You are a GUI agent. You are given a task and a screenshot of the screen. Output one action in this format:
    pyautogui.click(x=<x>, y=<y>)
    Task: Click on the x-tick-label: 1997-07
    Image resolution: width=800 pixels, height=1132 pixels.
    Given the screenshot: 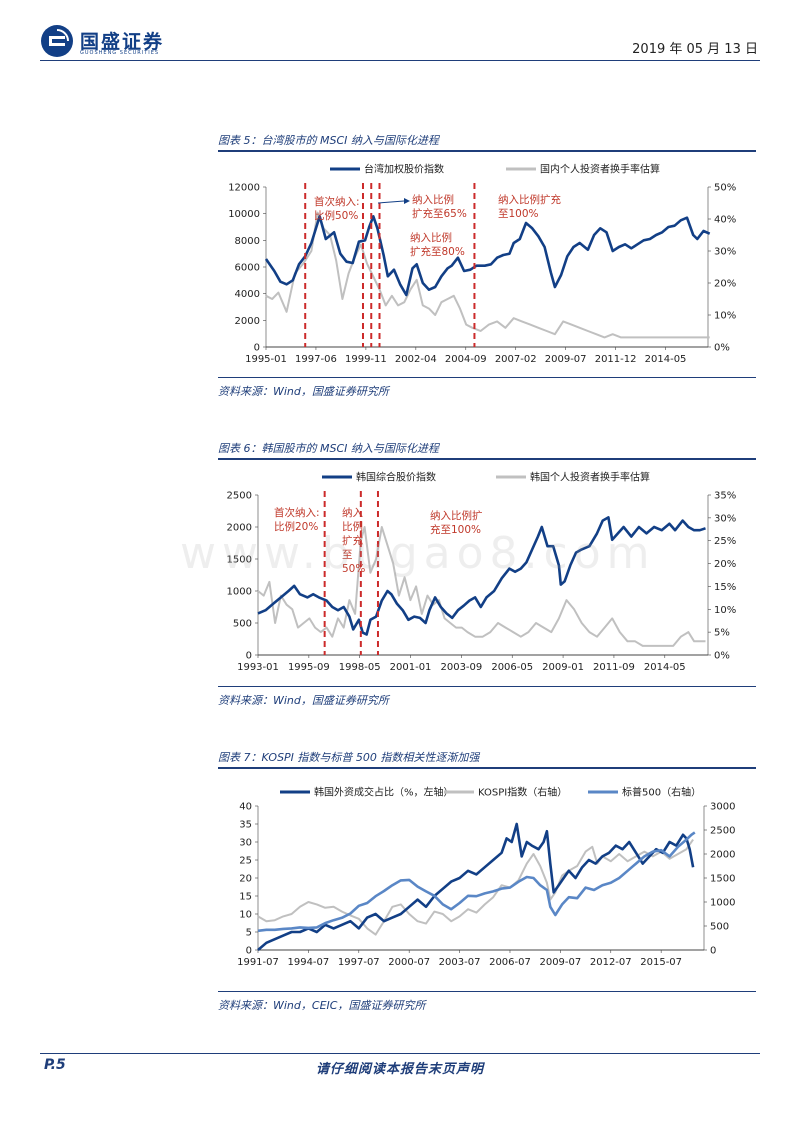 What is the action you would take?
    pyautogui.click(x=359, y=962)
    